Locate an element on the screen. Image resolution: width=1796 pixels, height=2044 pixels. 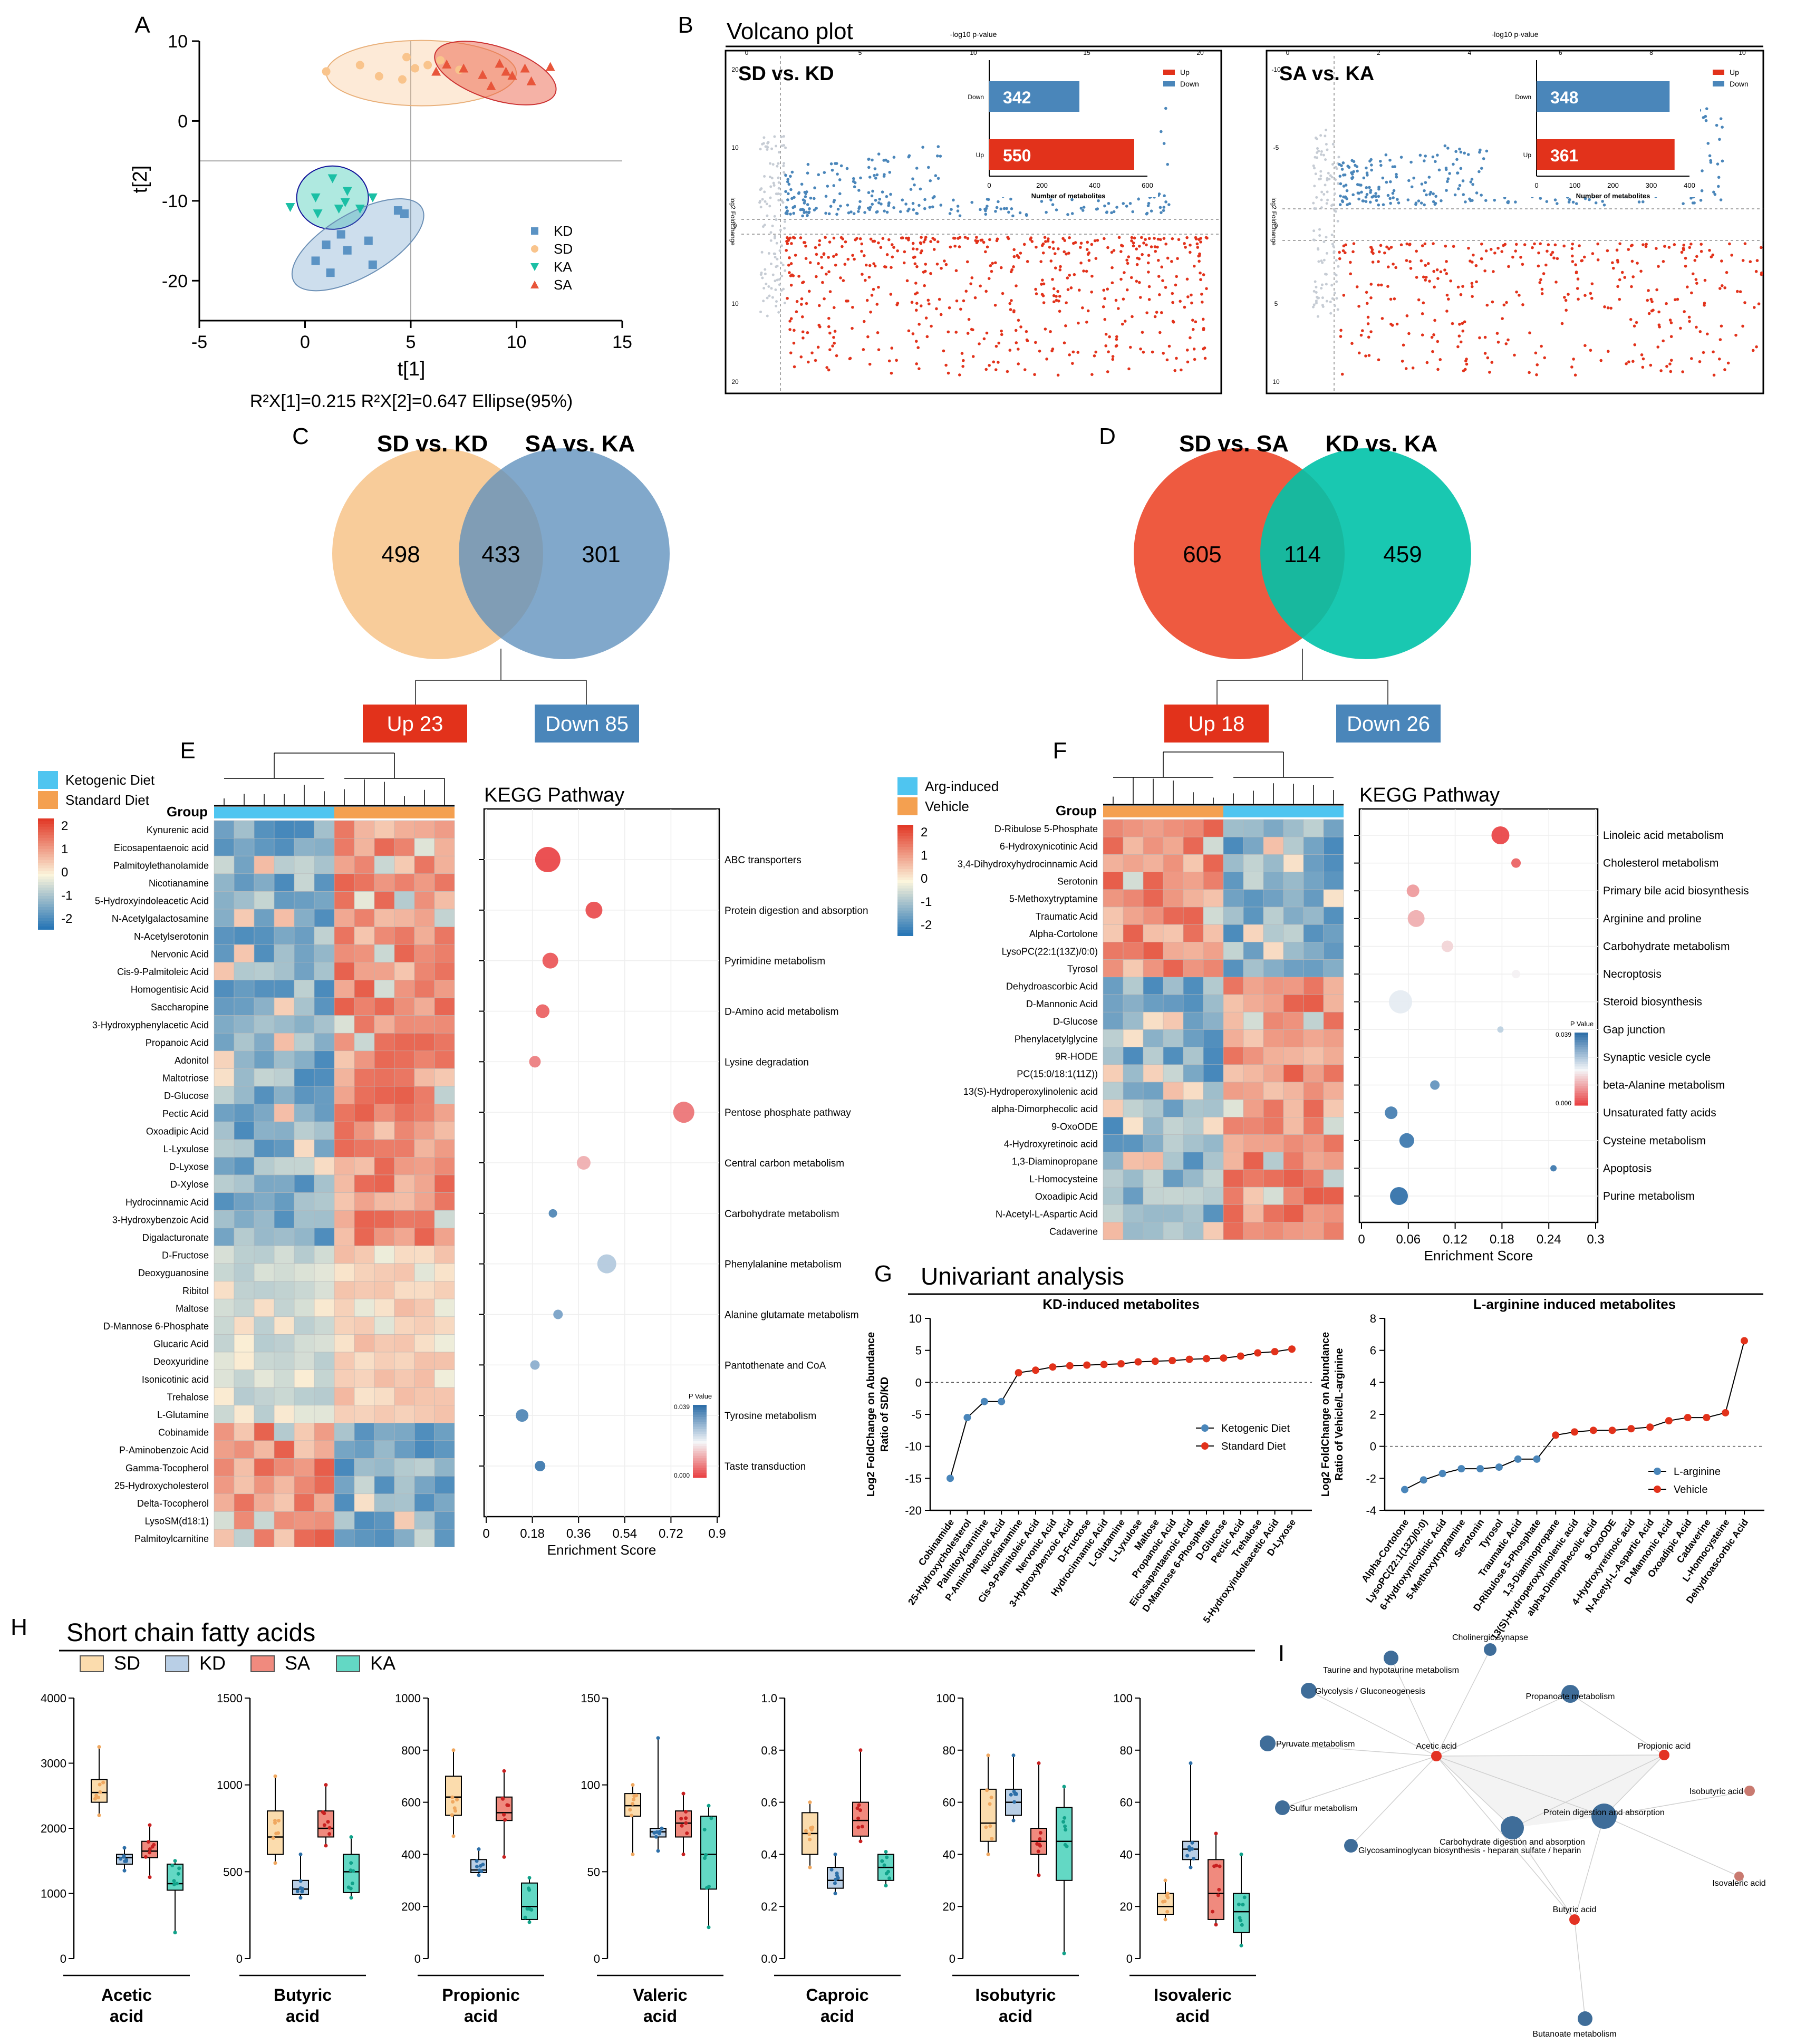
heatmap-row-label: 4-Hydroxyretinoic acid is located at coordinates (1051, 1145).